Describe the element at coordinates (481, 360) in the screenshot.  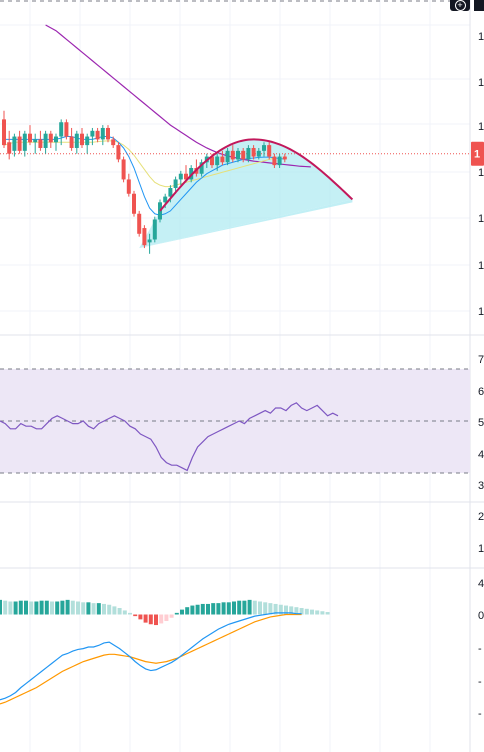
I see `rsi-tick-label: 7` at that location.